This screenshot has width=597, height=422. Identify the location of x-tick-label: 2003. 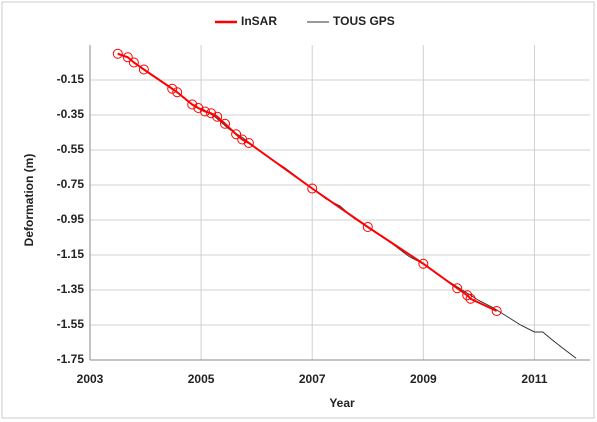
(90, 379).